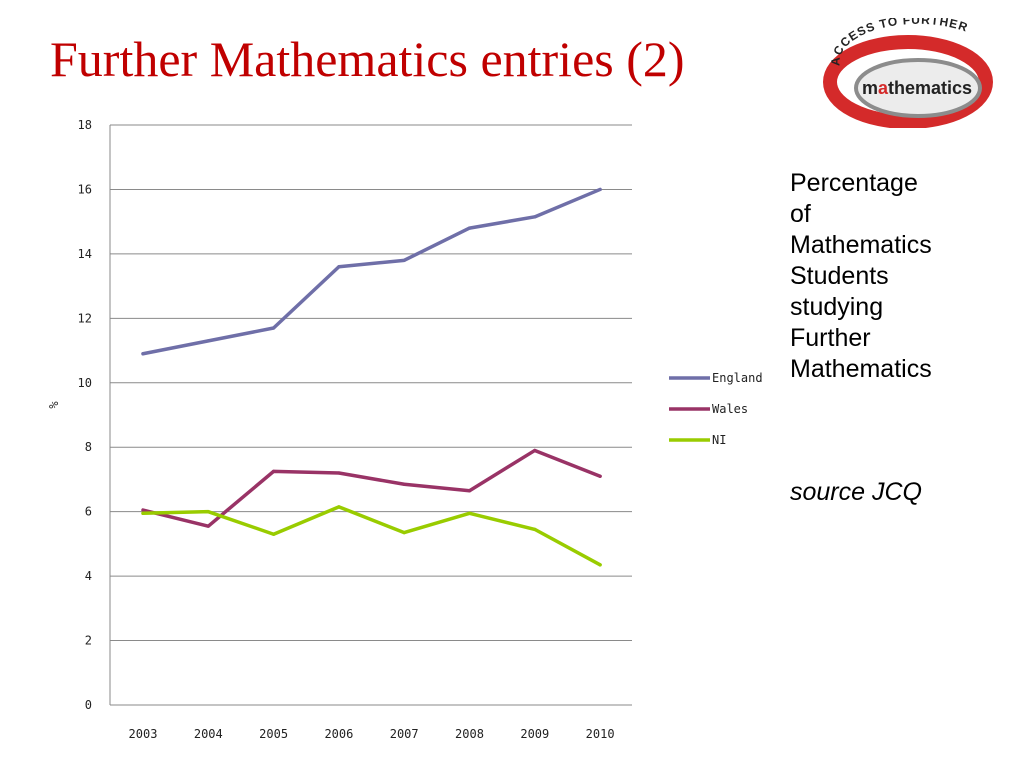  Describe the element at coordinates (85, 254) in the screenshot. I see `y-tick-label: 14` at that location.